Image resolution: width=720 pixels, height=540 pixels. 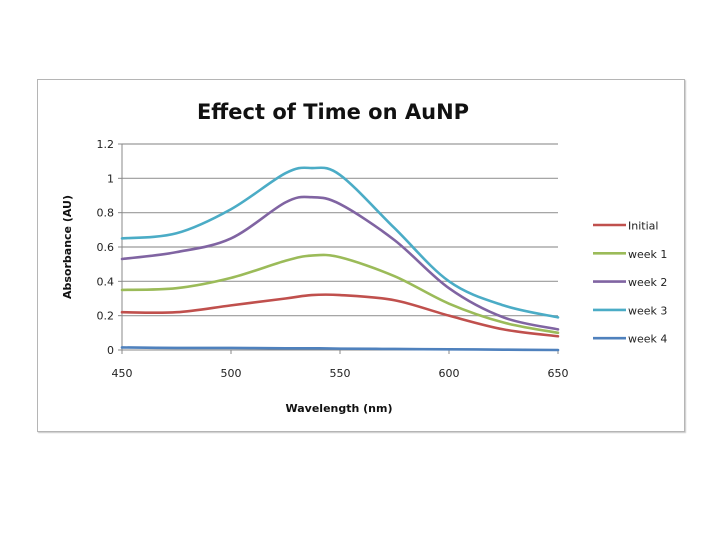 What do you see at coordinates (558, 373) in the screenshot?
I see `x-tick-label: 650` at bounding box center [558, 373].